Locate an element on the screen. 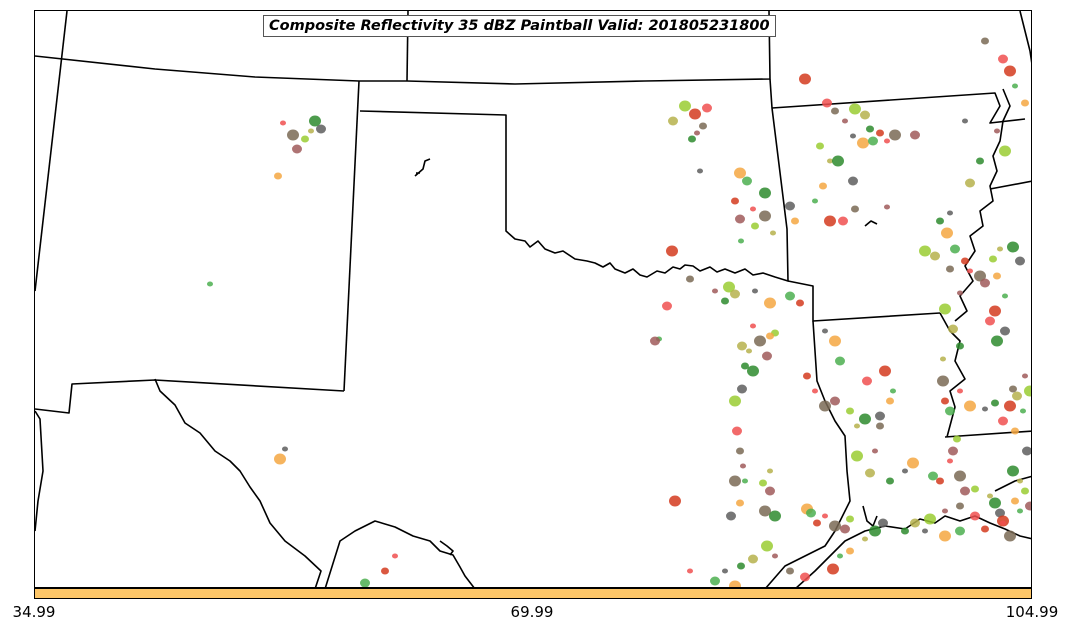  colorbar-tick-mid: 69.99 is located at coordinates (532, 612).